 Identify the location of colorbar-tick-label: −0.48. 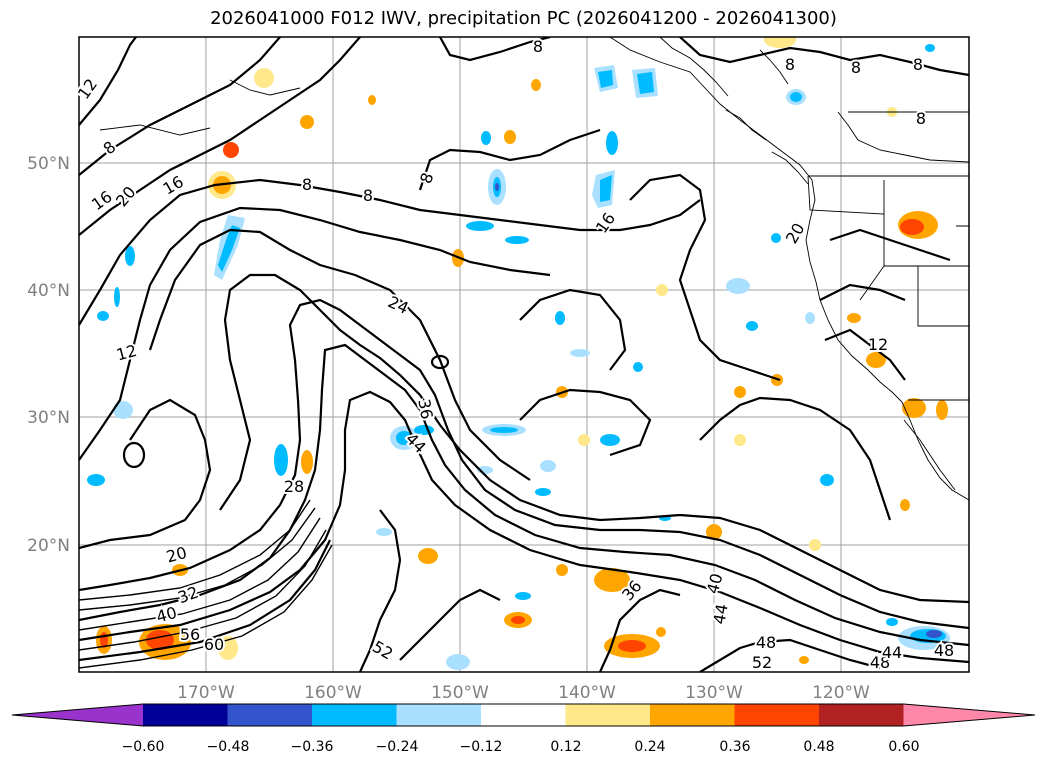
(228, 747).